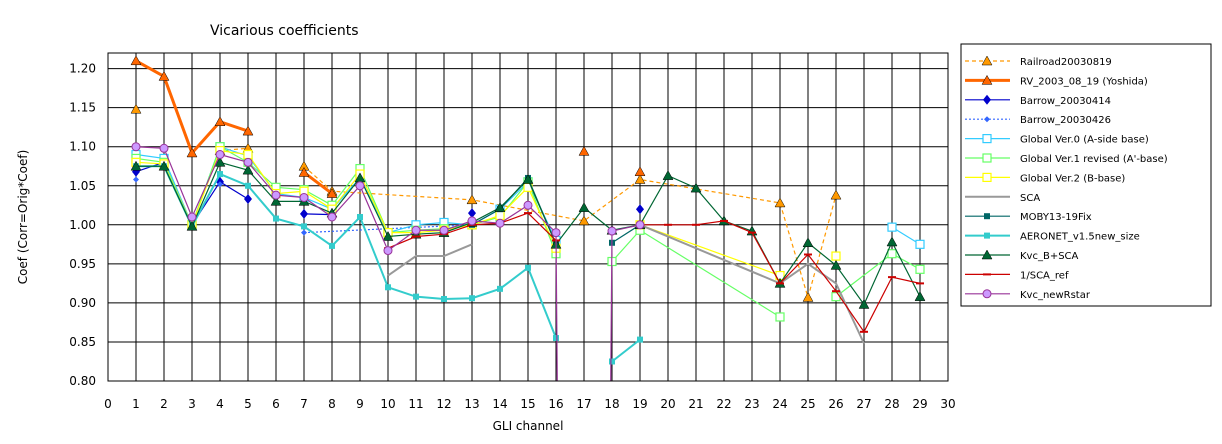 Image resolution: width=1222 pixels, height=444 pixels. Describe the element at coordinates (136, 404) in the screenshot. I see `x-tick-label-1: 1` at that location.